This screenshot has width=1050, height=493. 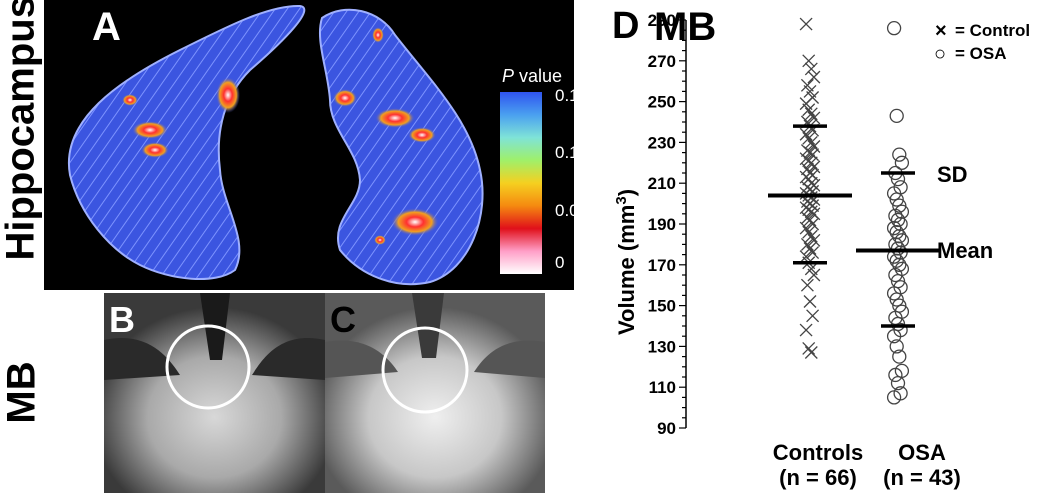 What do you see at coordinates (662, 183) in the screenshot?
I see `y-tick-label: 210` at bounding box center [662, 183].